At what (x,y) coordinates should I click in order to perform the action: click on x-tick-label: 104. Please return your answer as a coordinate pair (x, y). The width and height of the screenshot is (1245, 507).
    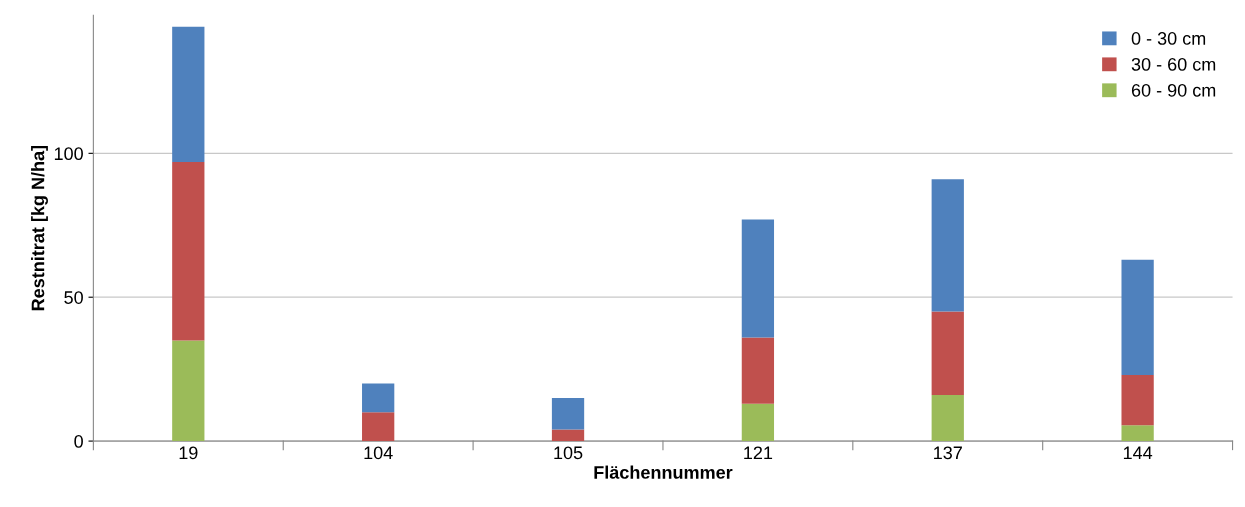
    Looking at the image, I should click on (378, 453).